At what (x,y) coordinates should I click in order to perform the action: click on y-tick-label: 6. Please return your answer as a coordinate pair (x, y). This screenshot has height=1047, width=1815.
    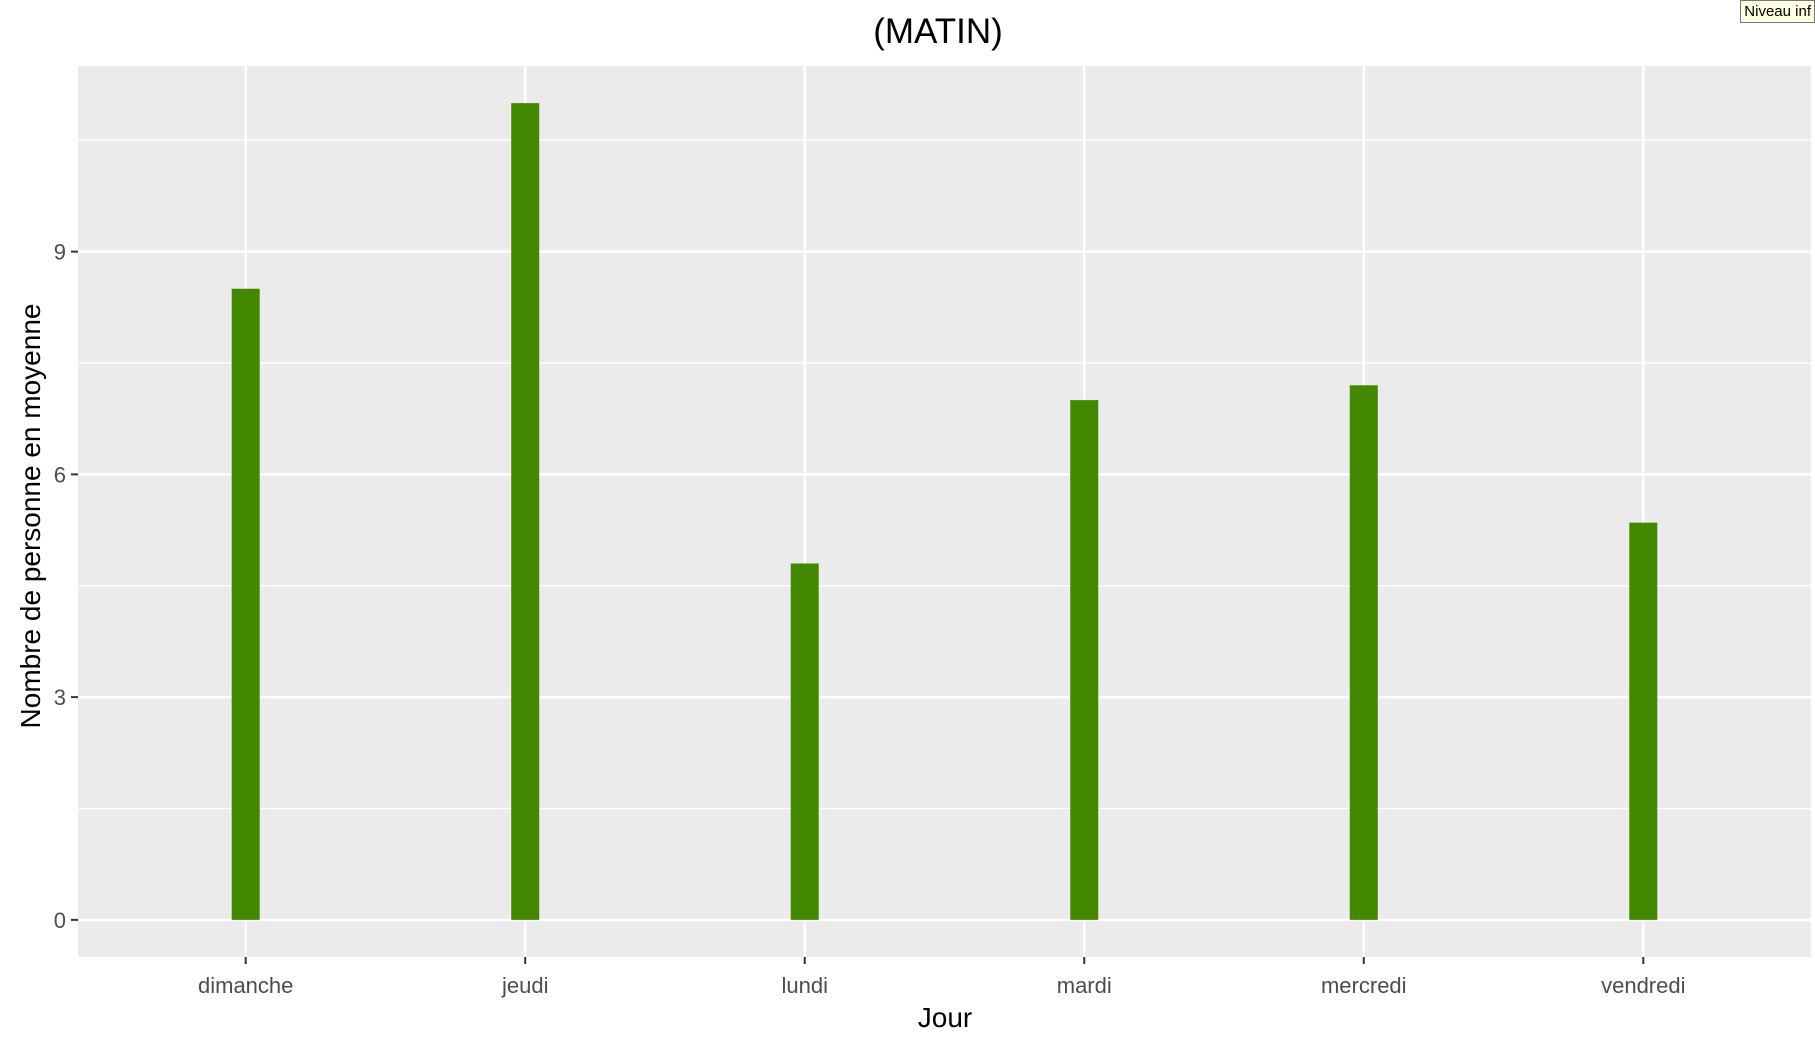
    Looking at the image, I should click on (60, 474).